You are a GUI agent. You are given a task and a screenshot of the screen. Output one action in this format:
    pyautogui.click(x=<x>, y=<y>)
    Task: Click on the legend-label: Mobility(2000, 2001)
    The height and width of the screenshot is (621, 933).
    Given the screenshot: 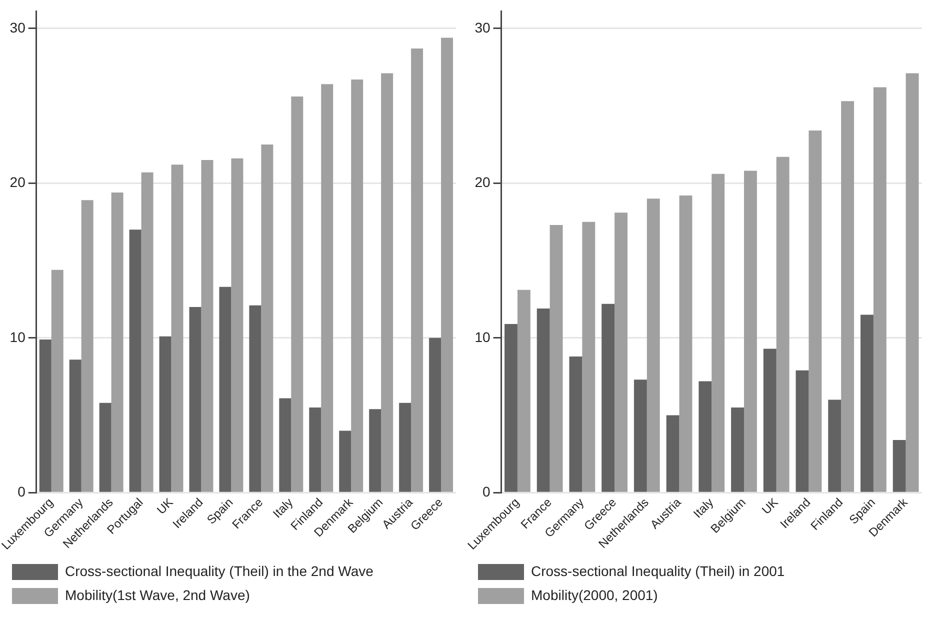 What is the action you would take?
    pyautogui.click(x=594, y=594)
    